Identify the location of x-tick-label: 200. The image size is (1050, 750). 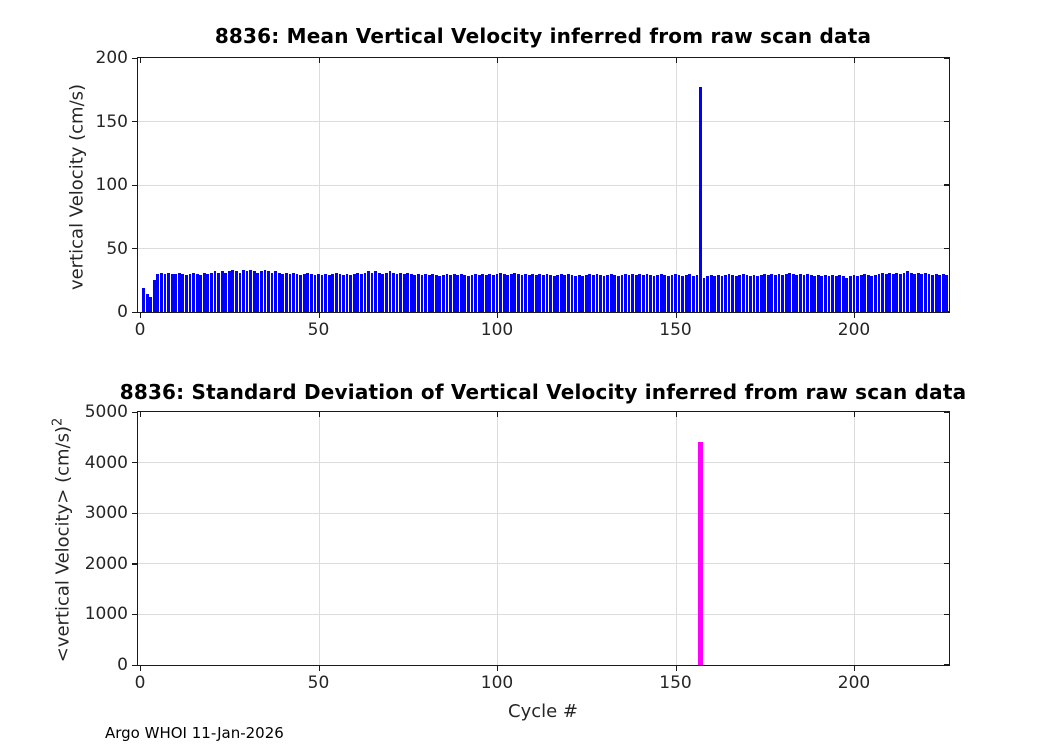
(854, 683).